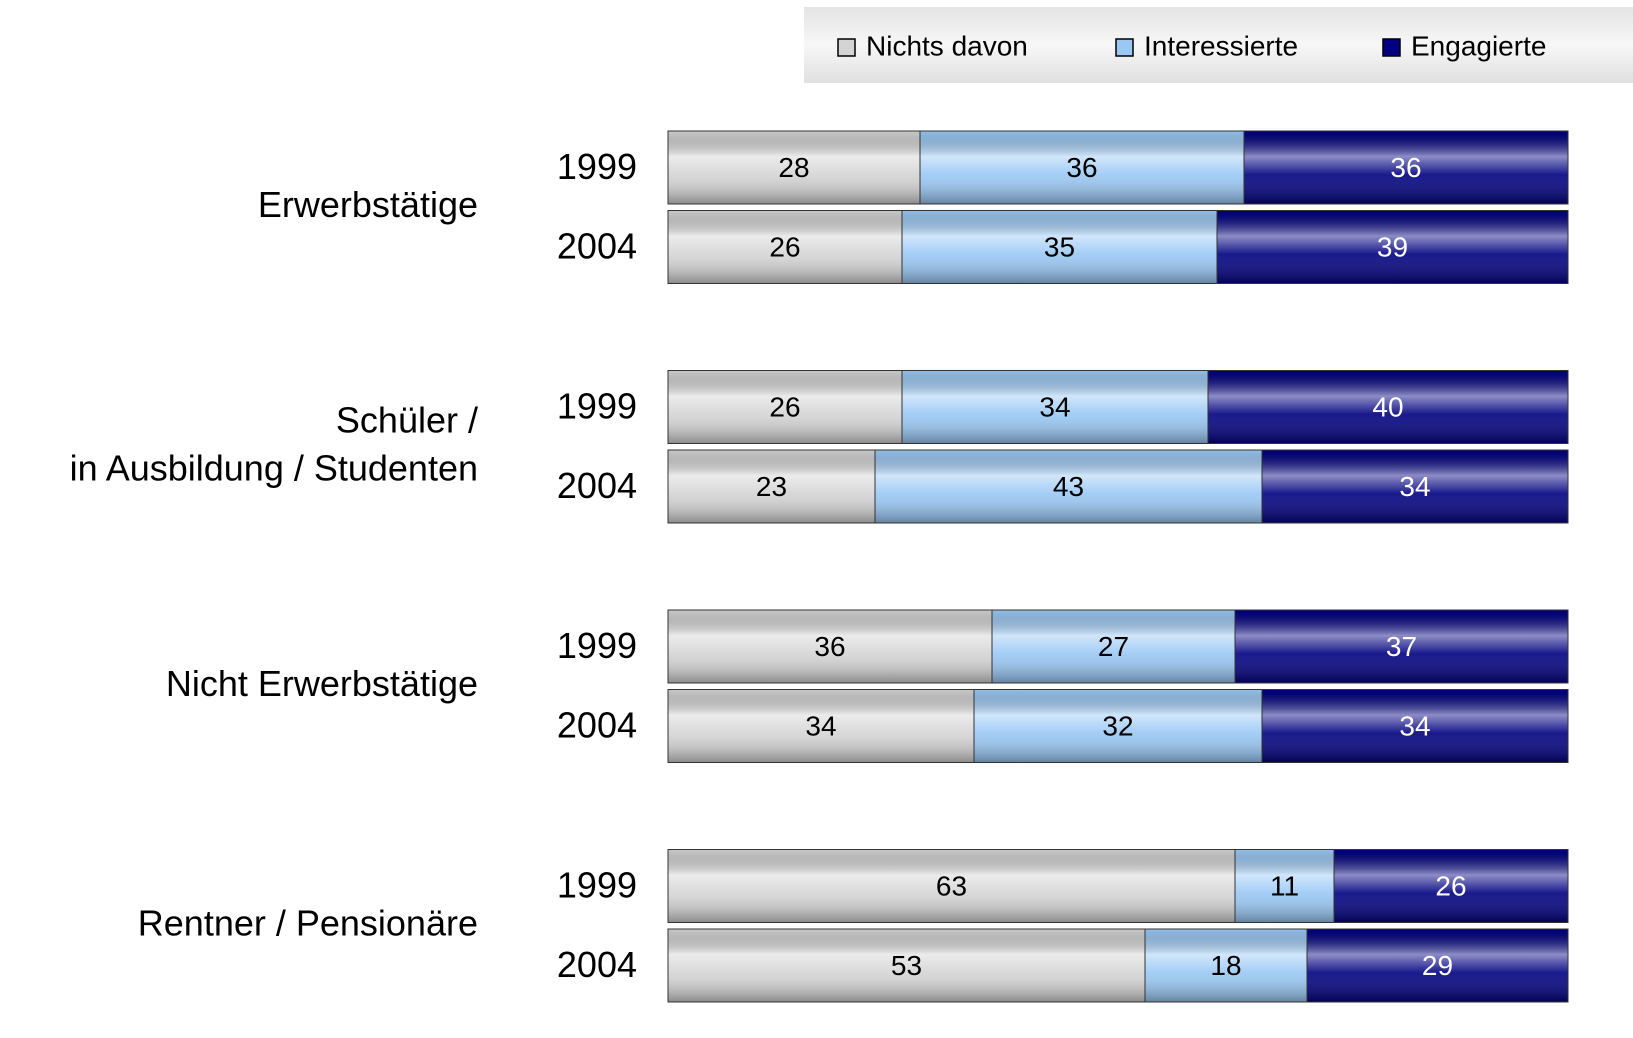 Image resolution: width=1633 pixels, height=1038 pixels. I want to click on value-label: 23, so click(771, 486).